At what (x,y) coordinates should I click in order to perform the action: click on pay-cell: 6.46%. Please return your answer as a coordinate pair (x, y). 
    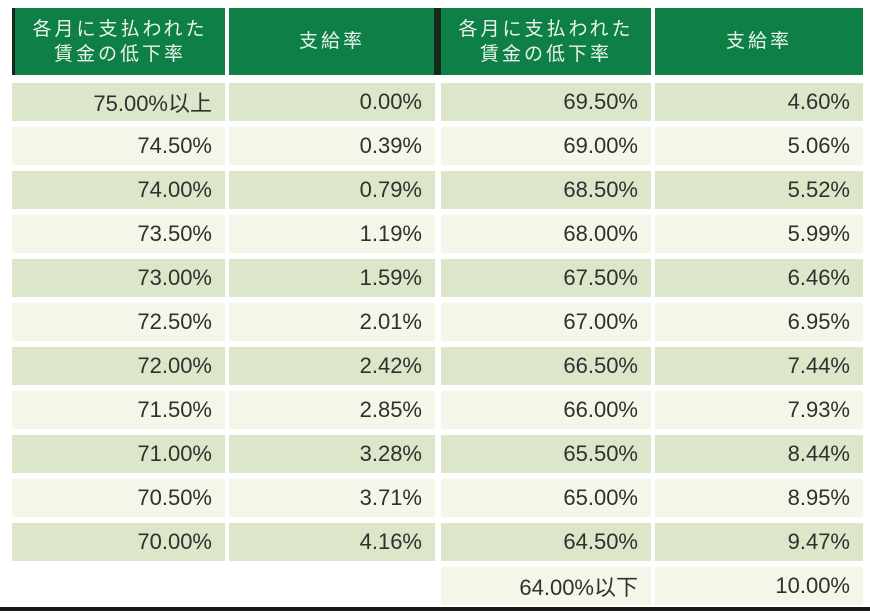
    Looking at the image, I should click on (759, 278).